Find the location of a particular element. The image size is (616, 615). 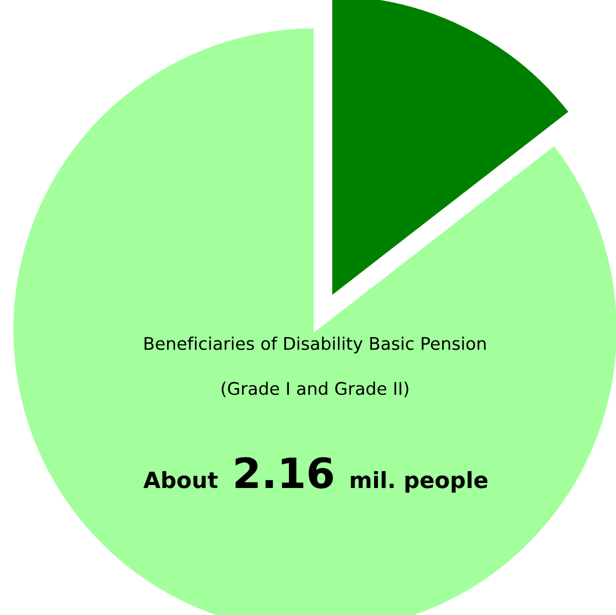

text: mil. people is located at coordinates (419, 482).